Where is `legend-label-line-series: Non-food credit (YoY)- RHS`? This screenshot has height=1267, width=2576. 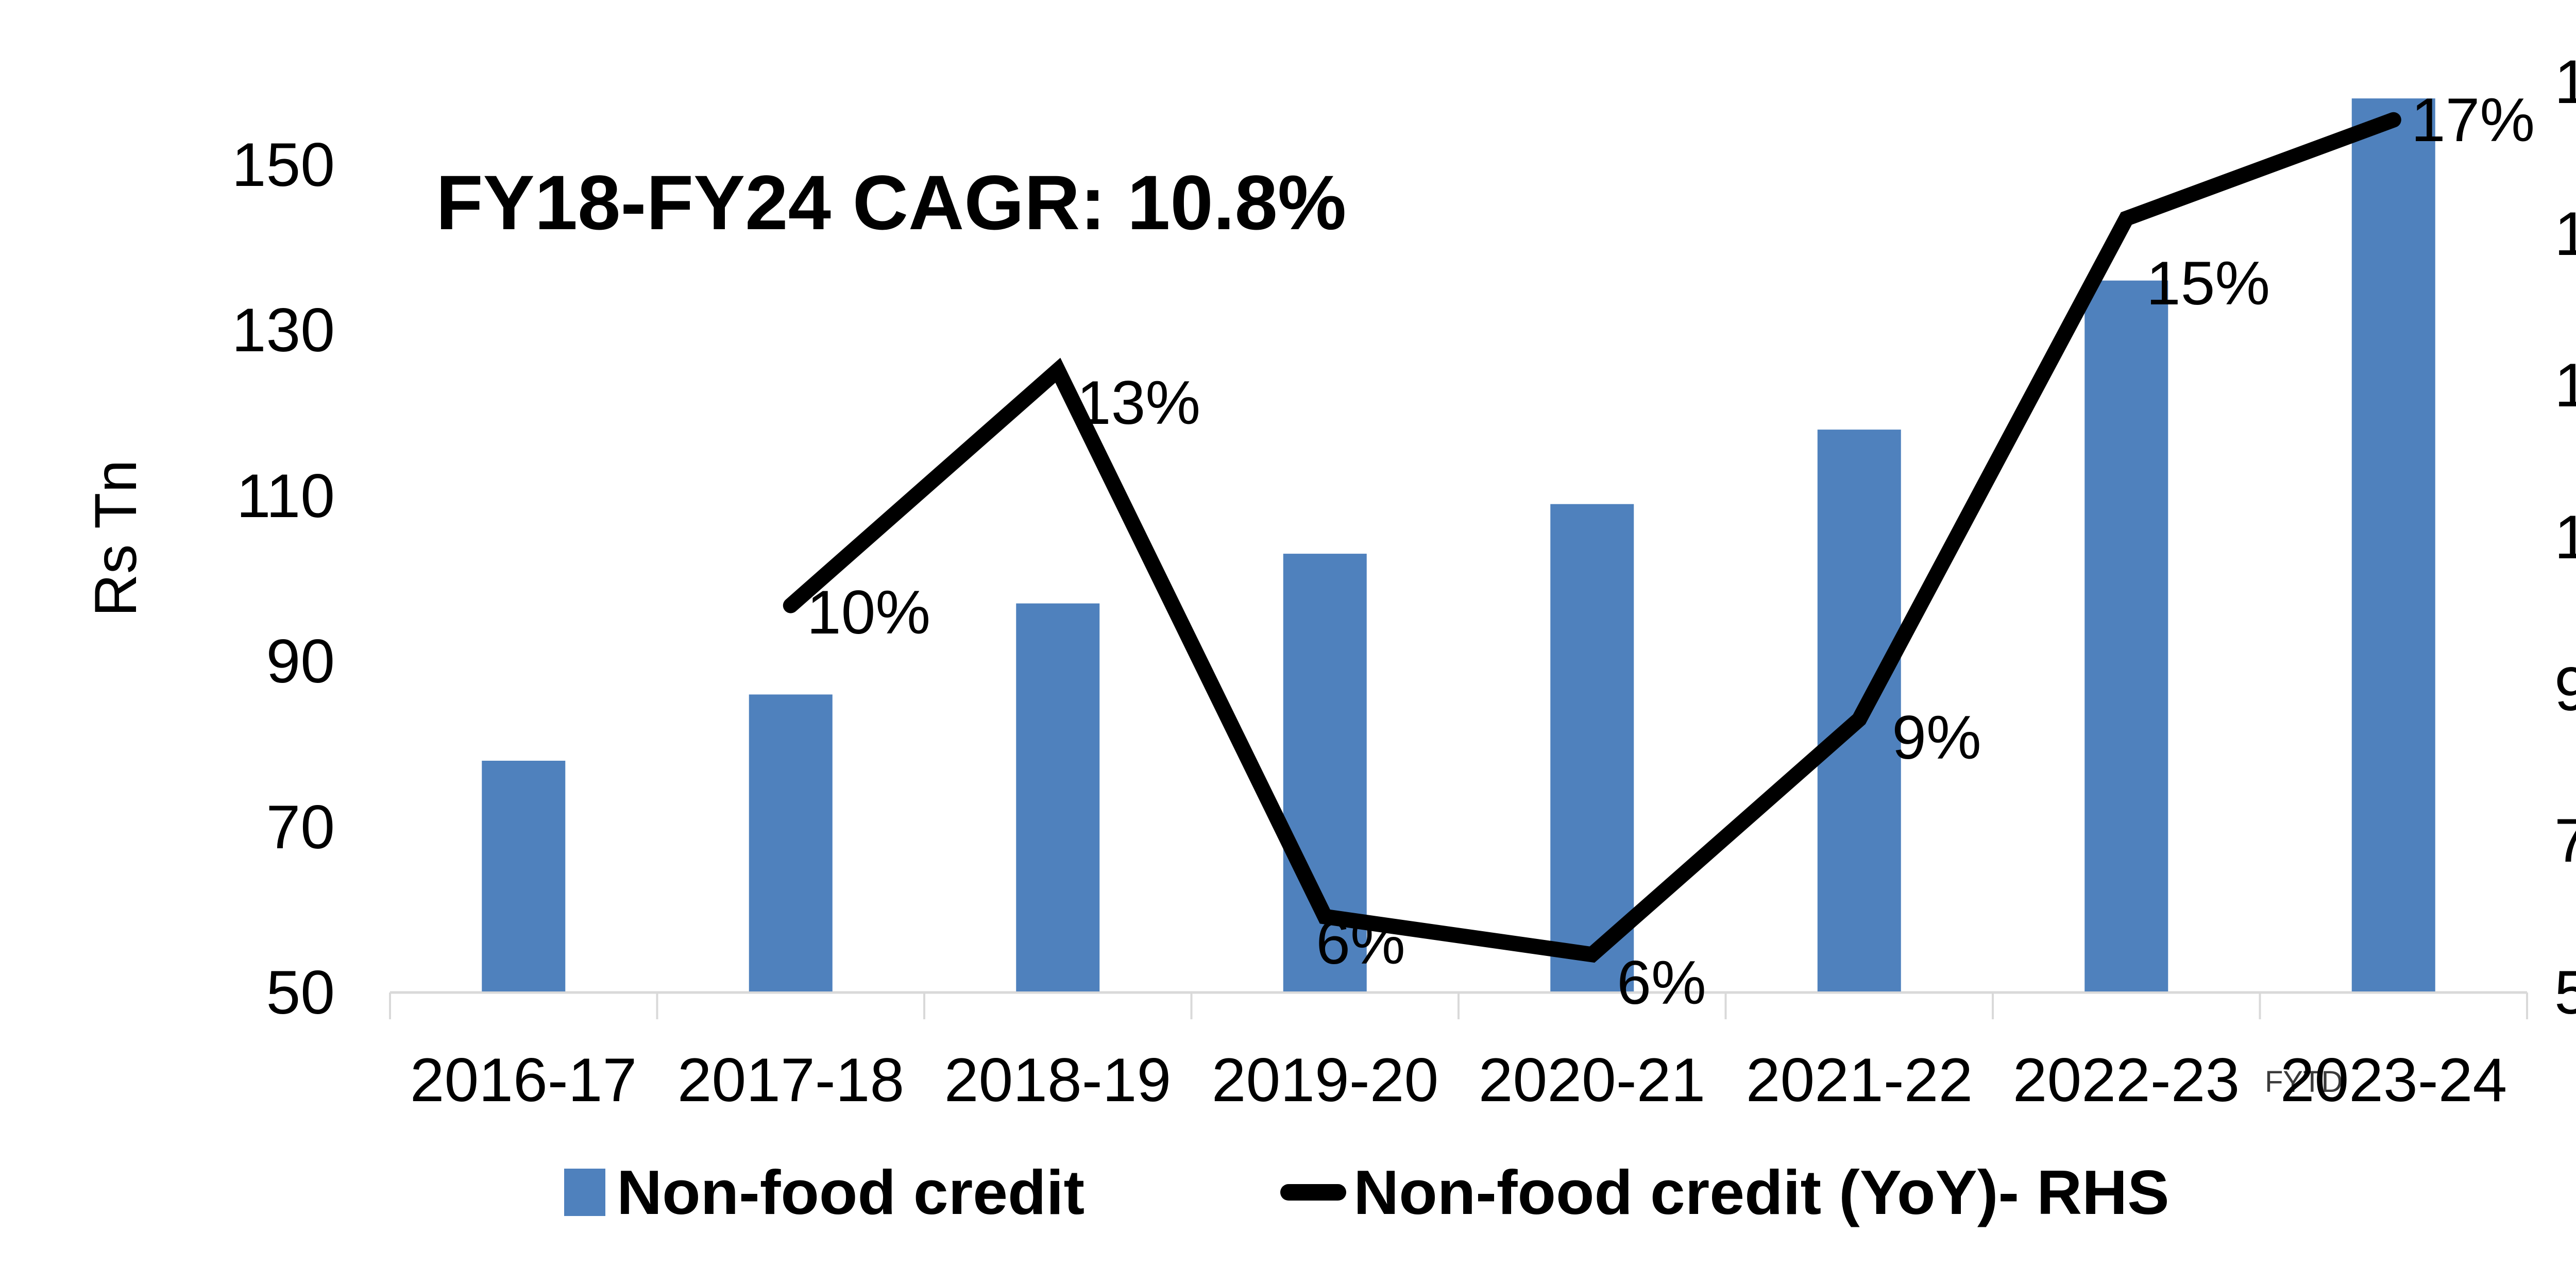 legend-label-line-series: Non-food credit (YoY)- RHS is located at coordinates (1761, 1192).